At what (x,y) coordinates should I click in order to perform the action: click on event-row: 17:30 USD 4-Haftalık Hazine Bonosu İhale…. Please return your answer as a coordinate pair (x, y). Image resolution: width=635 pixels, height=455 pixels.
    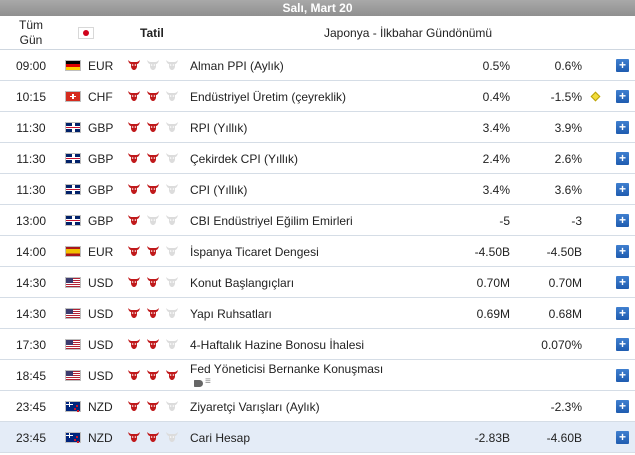
    Looking at the image, I should click on (317, 344).